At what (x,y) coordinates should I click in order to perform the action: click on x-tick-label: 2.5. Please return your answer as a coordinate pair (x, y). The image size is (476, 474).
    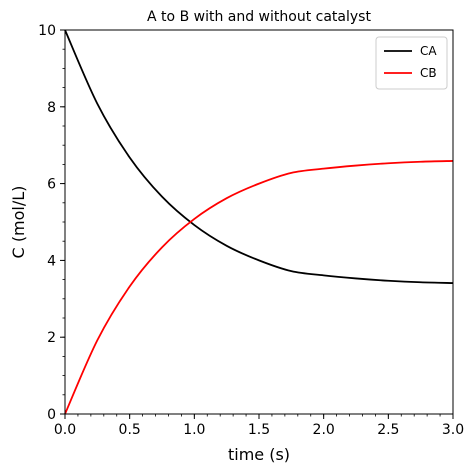
    Looking at the image, I should click on (388, 430).